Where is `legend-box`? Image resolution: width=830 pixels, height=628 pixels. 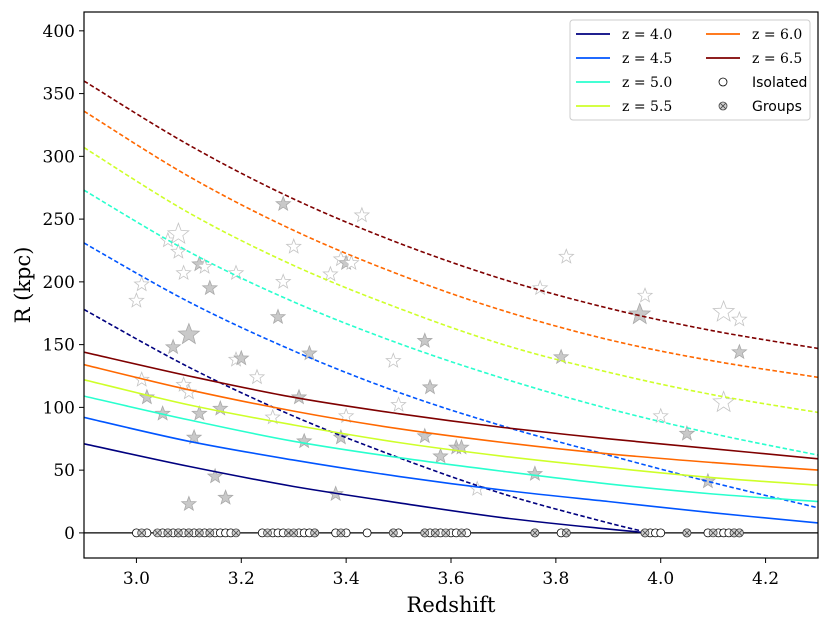 legend-box is located at coordinates (690, 70).